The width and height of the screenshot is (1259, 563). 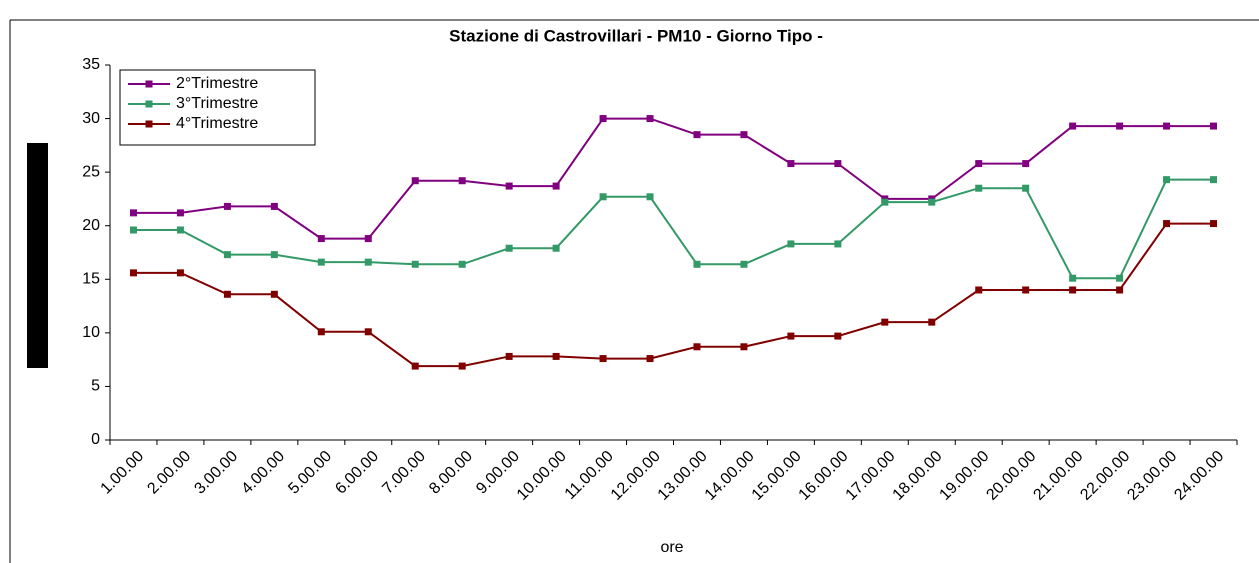 I want to click on x-tick-label: 14.00.00, so click(x=730, y=476).